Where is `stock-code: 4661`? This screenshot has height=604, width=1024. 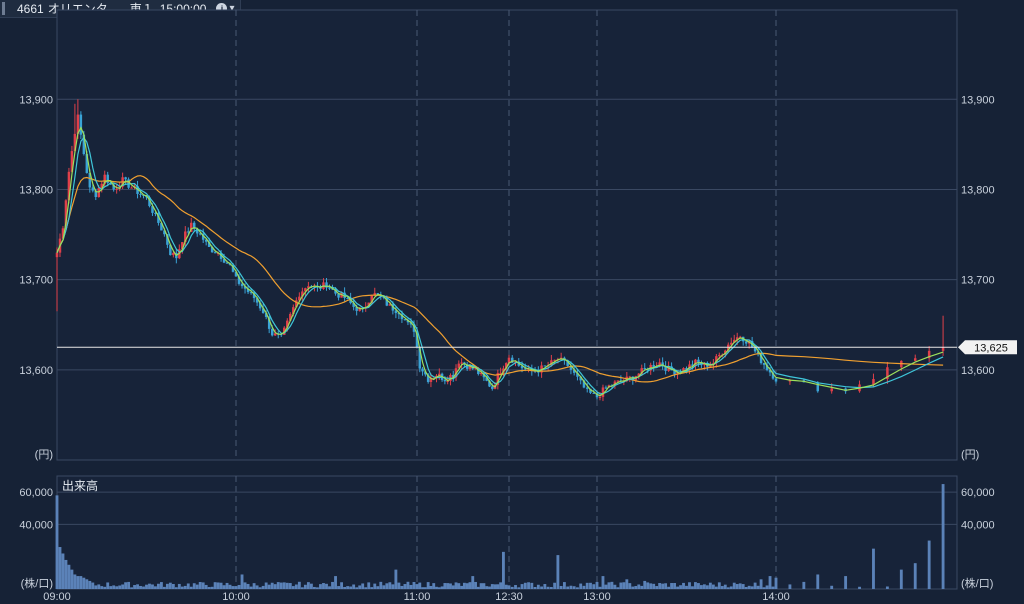
stock-code: 4661 is located at coordinates (30, 8).